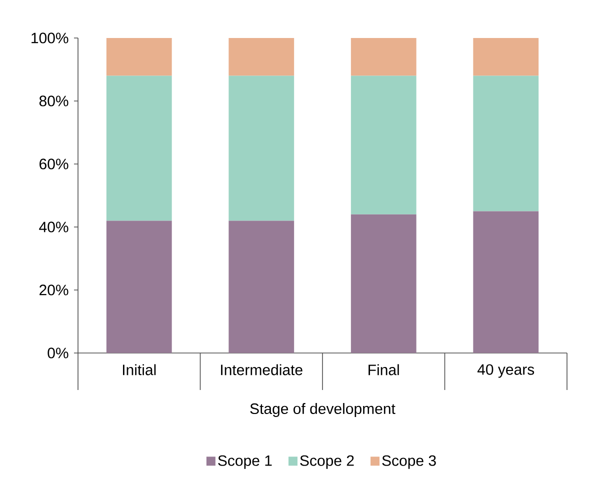 Image resolution: width=589 pixels, height=485 pixels. Describe the element at coordinates (409, 462) in the screenshot. I see `legend-label: Scope 3` at that location.